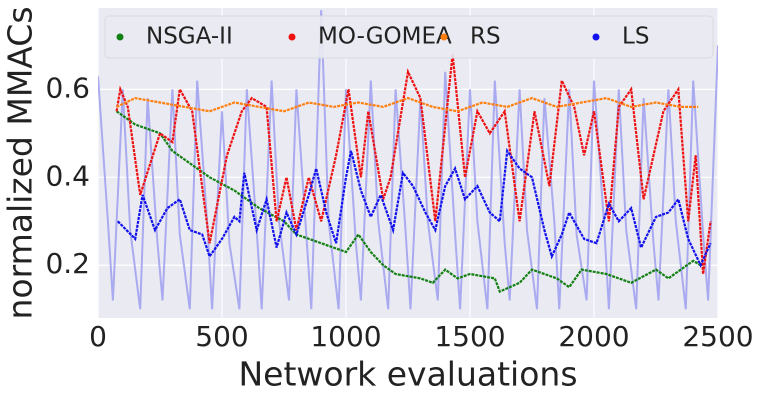 This screenshot has width=761, height=406. Describe the element at coordinates (67, 263) in the screenshot. I see `y-tick-label: 0.2` at that location.